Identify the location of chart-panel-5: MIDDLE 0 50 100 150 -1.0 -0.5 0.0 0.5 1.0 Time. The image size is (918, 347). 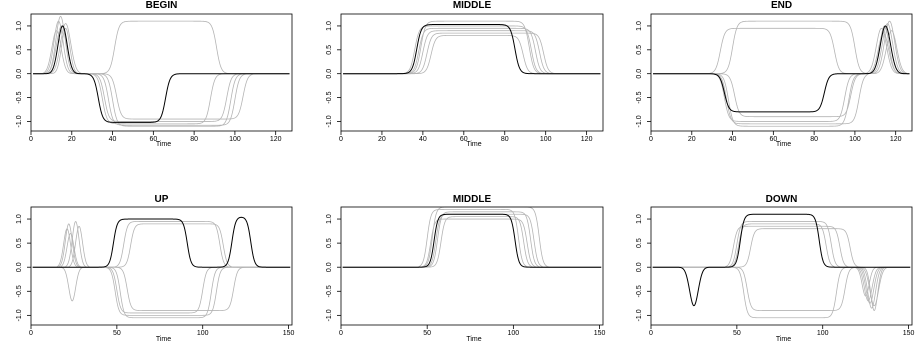
(465, 268).